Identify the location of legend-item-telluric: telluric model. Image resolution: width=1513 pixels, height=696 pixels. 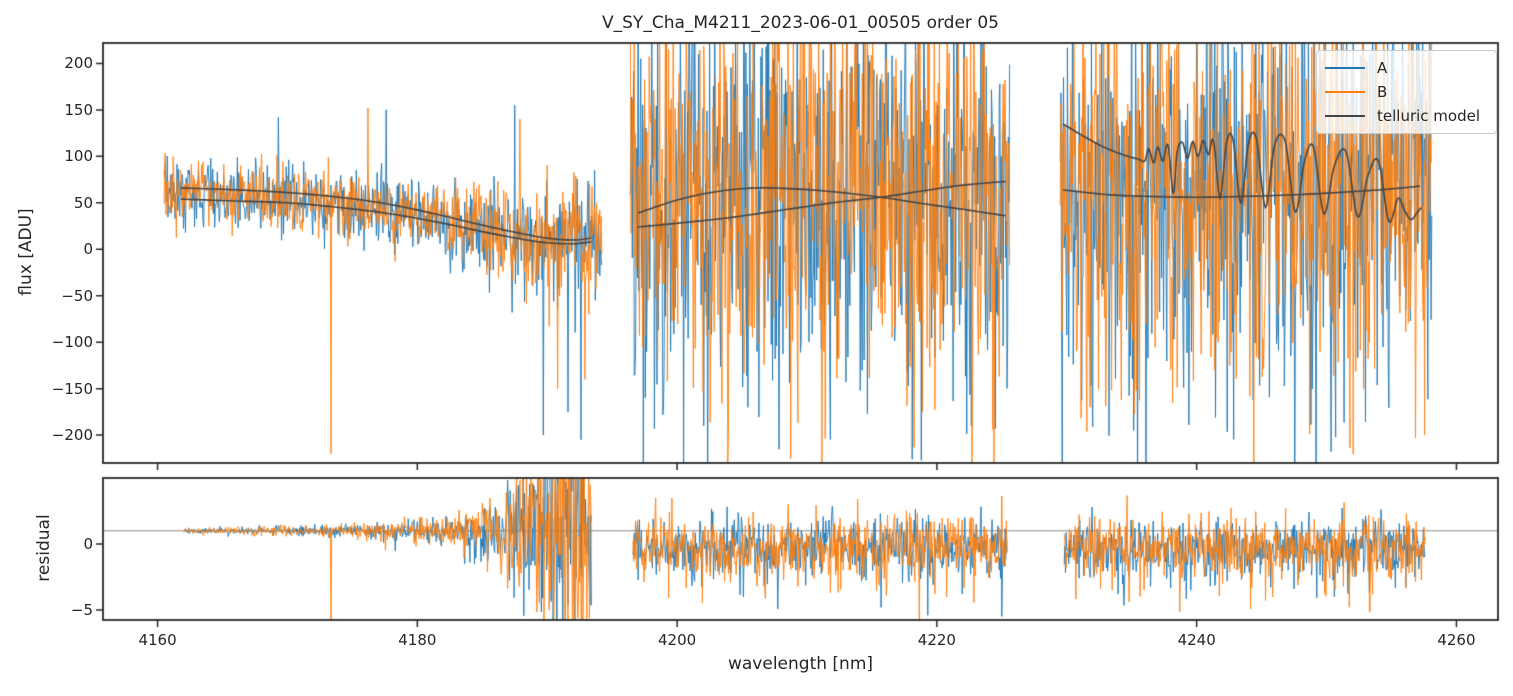
(1406, 116).